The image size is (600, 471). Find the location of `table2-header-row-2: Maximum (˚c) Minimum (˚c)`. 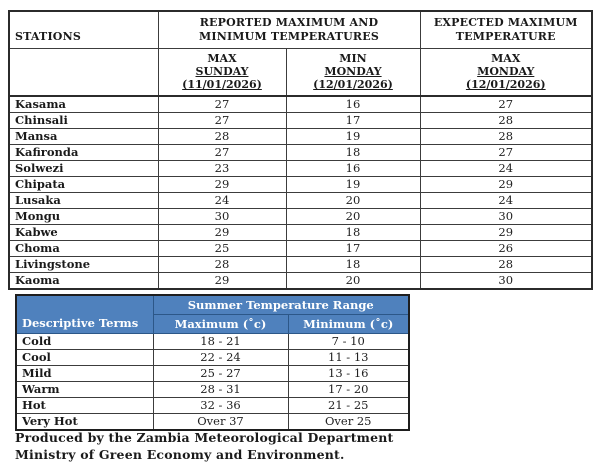

table2-header-row-2: Maximum (˚c) Minimum (˚c) is located at coordinates (213, 324).